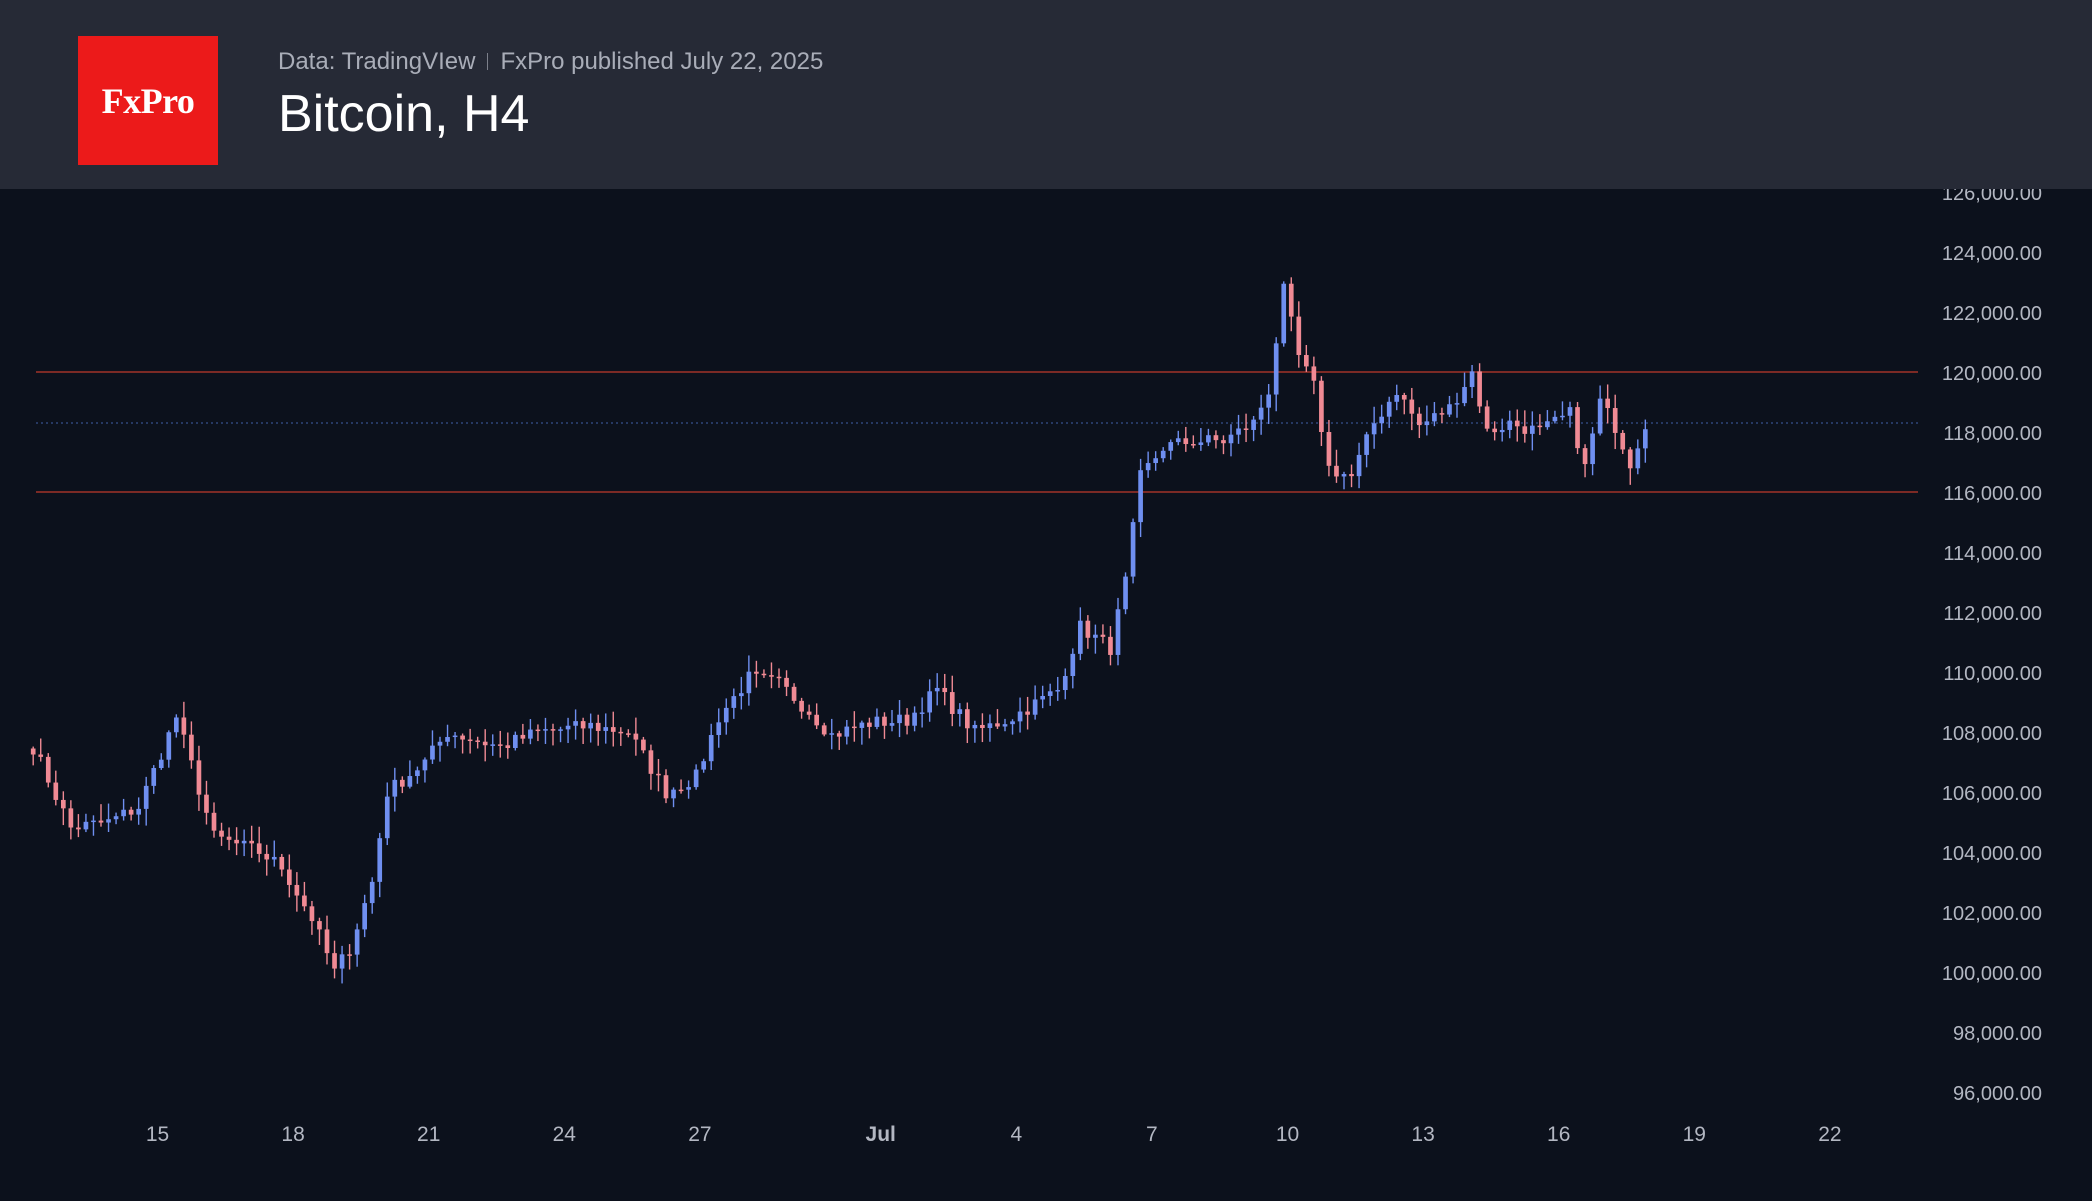 The image size is (2092, 1201). I want to click on y-tick-label: 102,000.00, so click(1992, 914).